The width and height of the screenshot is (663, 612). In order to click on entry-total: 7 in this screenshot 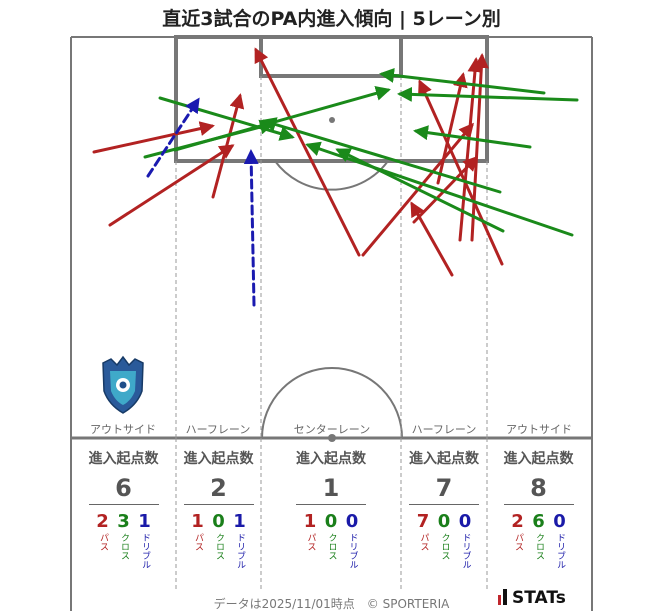, I will do `click(444, 488)`.